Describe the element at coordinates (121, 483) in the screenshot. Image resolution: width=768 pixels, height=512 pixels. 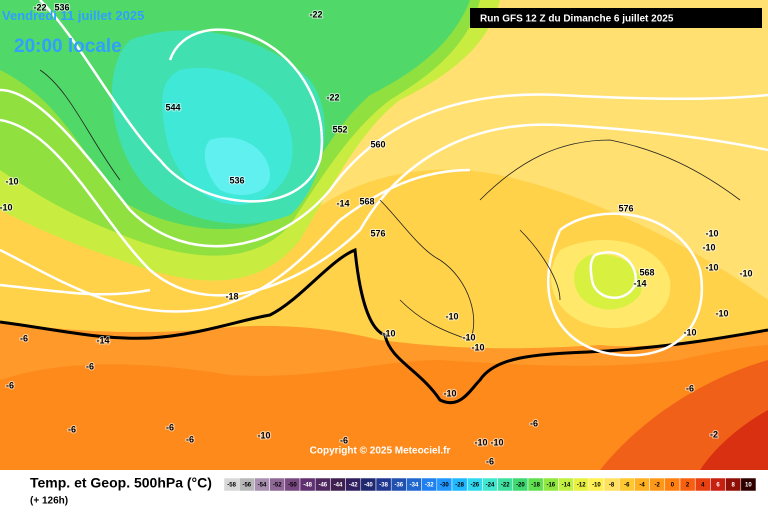
I see `footer-title: Temp. et Geop. 500hPa (°C)` at that location.